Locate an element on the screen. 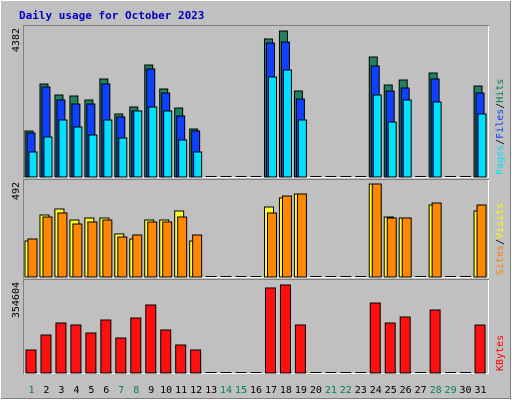 This screenshot has width=512, height=400. panel-max-label: 492 is located at coordinates (16, 191).